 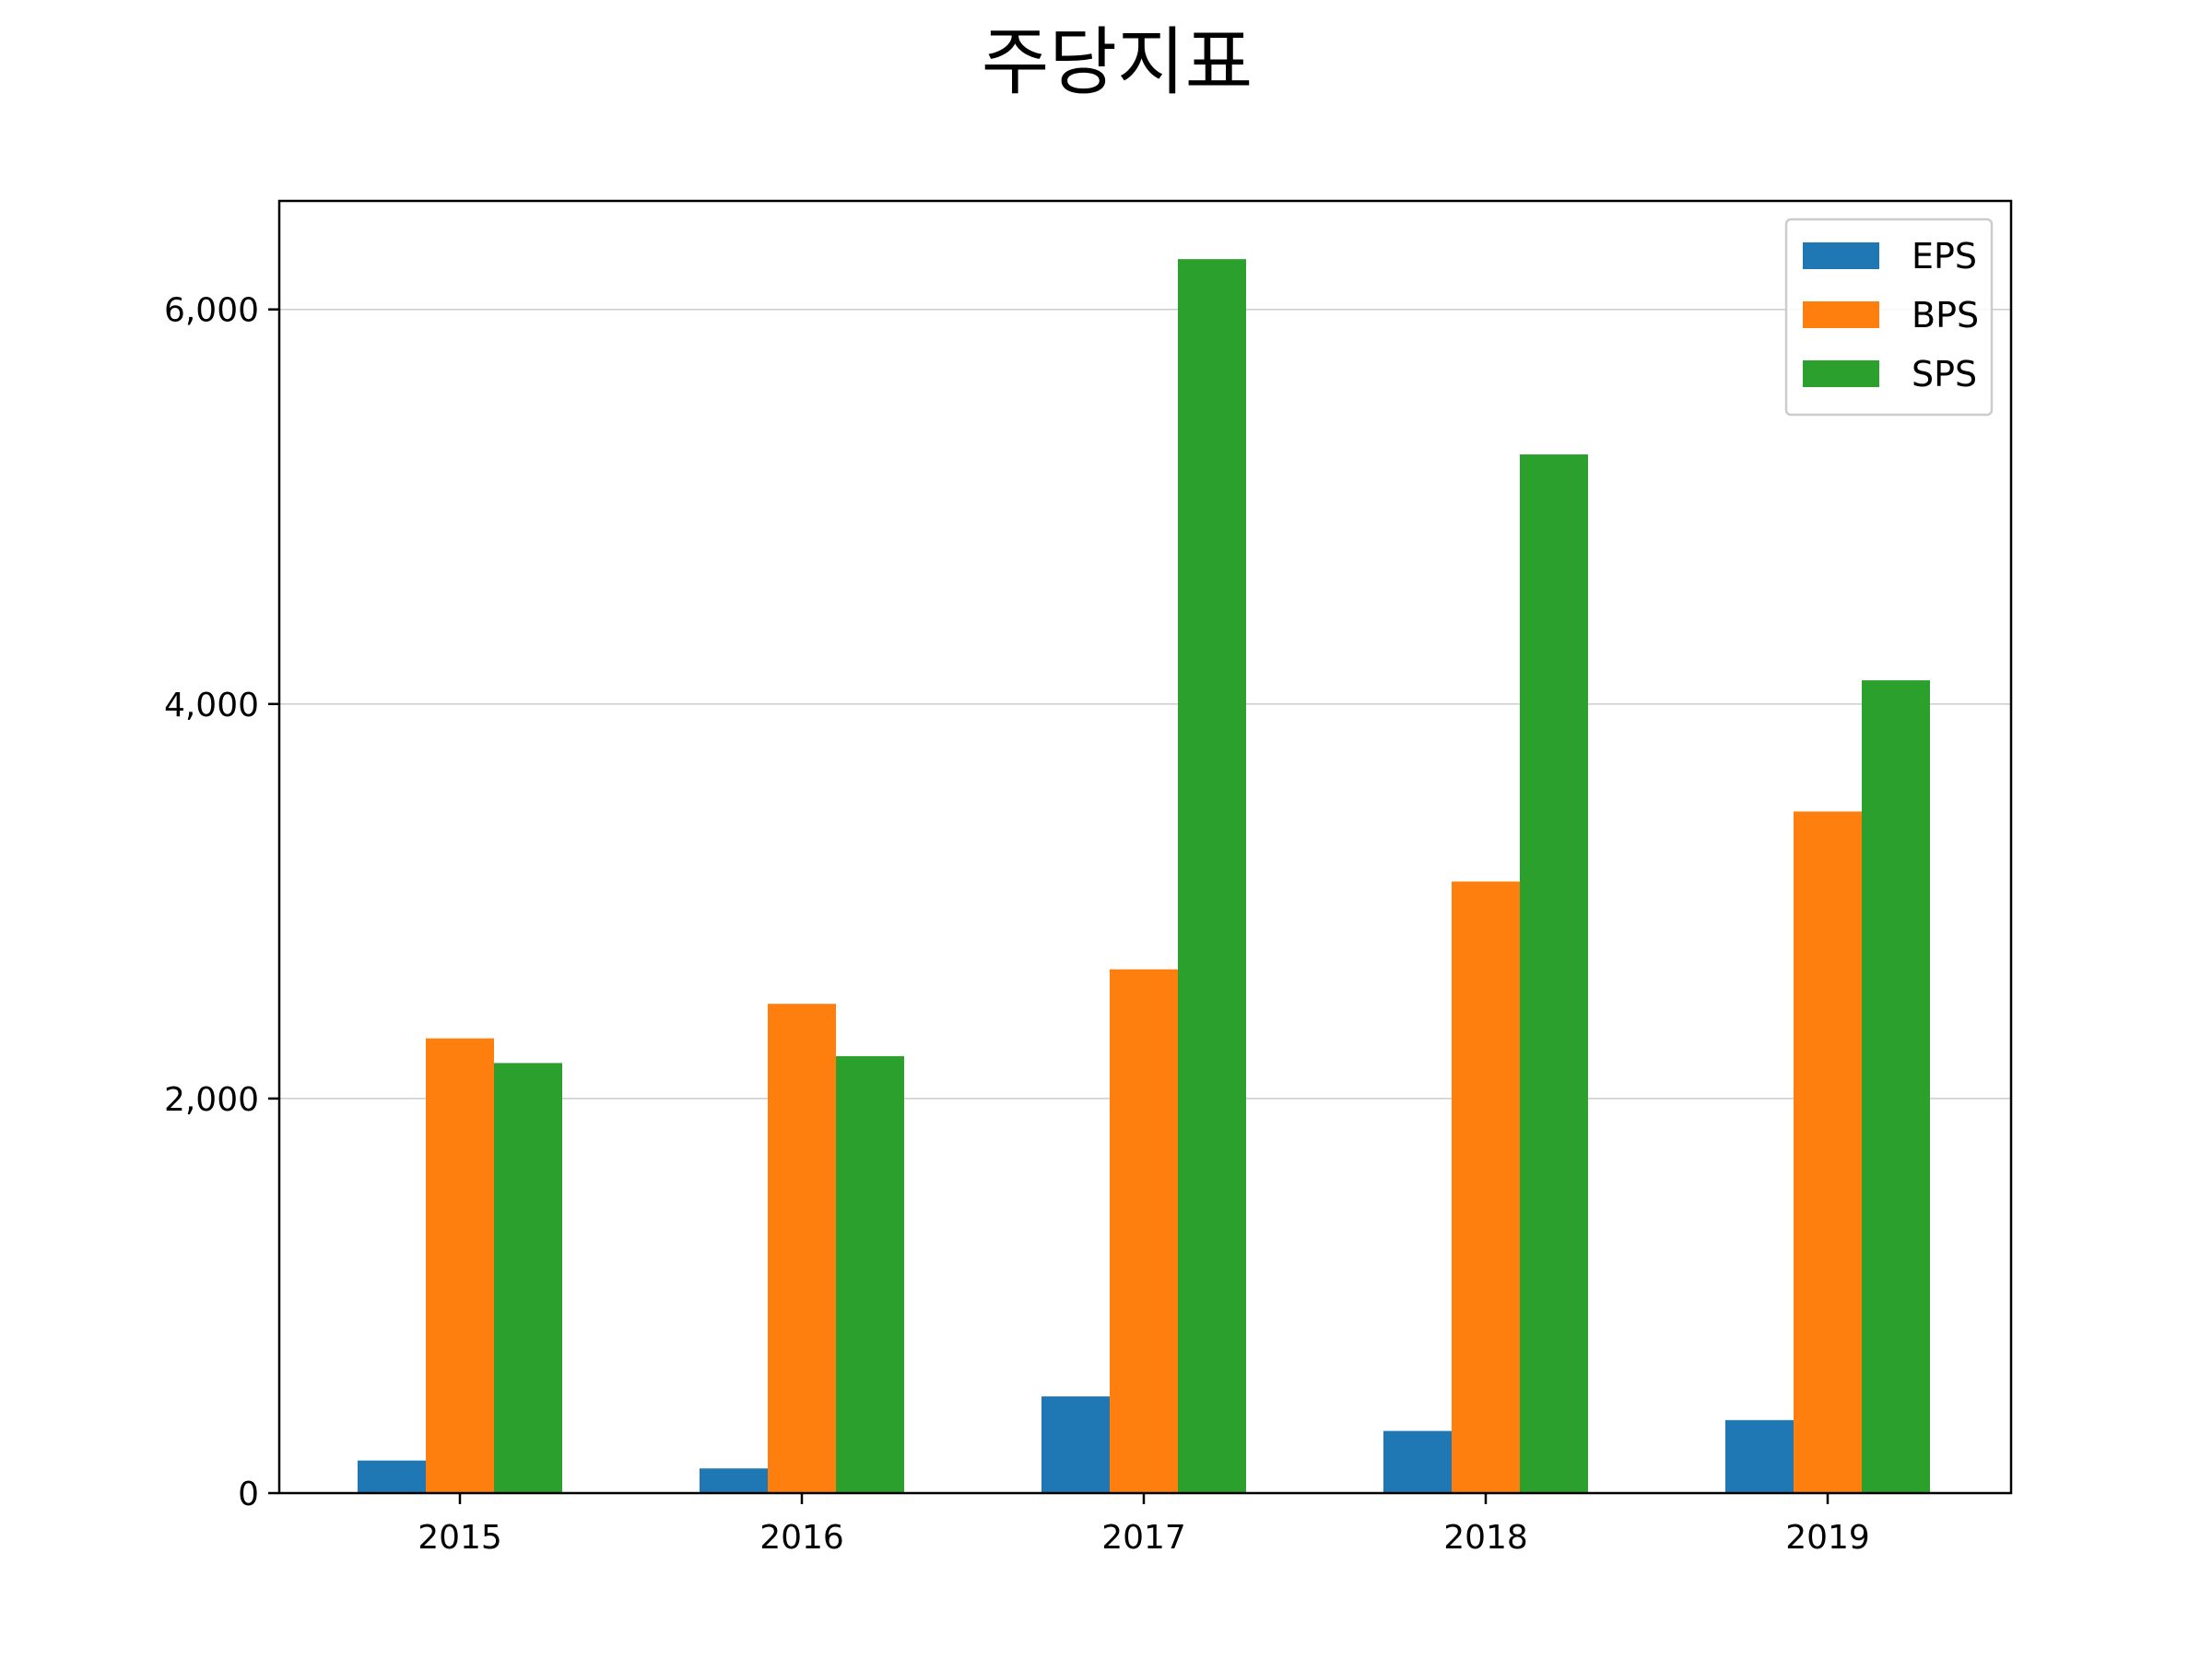 What do you see at coordinates (1554, 974) in the screenshot?
I see `bar-sps-2018` at bounding box center [1554, 974].